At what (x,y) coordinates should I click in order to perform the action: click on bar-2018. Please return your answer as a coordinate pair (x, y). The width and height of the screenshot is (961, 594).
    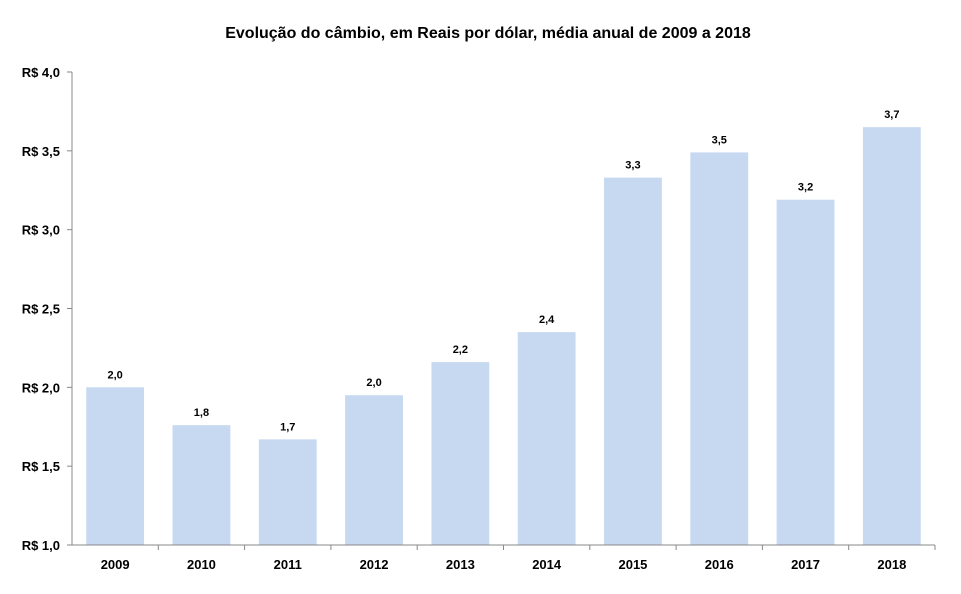
    Looking at the image, I should click on (891, 336).